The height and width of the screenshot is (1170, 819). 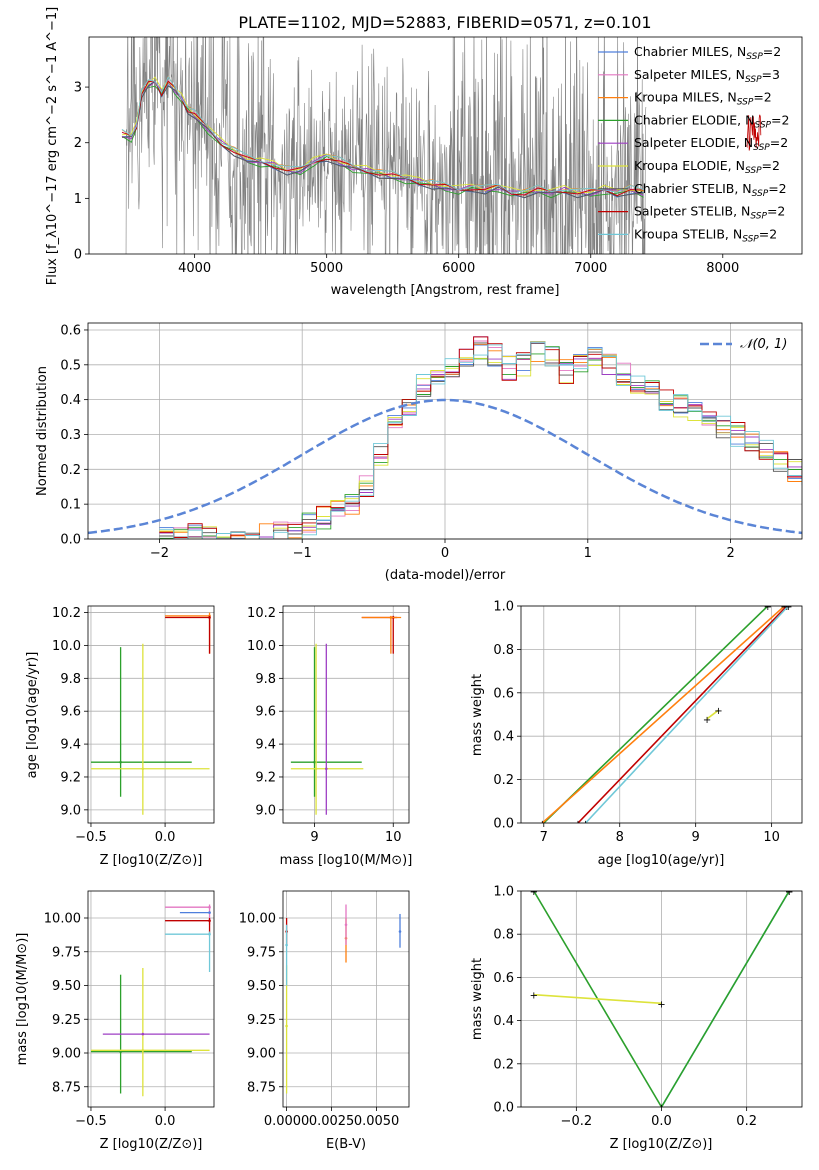 I want to click on y-tick-label: 0, so click(x=78, y=255).